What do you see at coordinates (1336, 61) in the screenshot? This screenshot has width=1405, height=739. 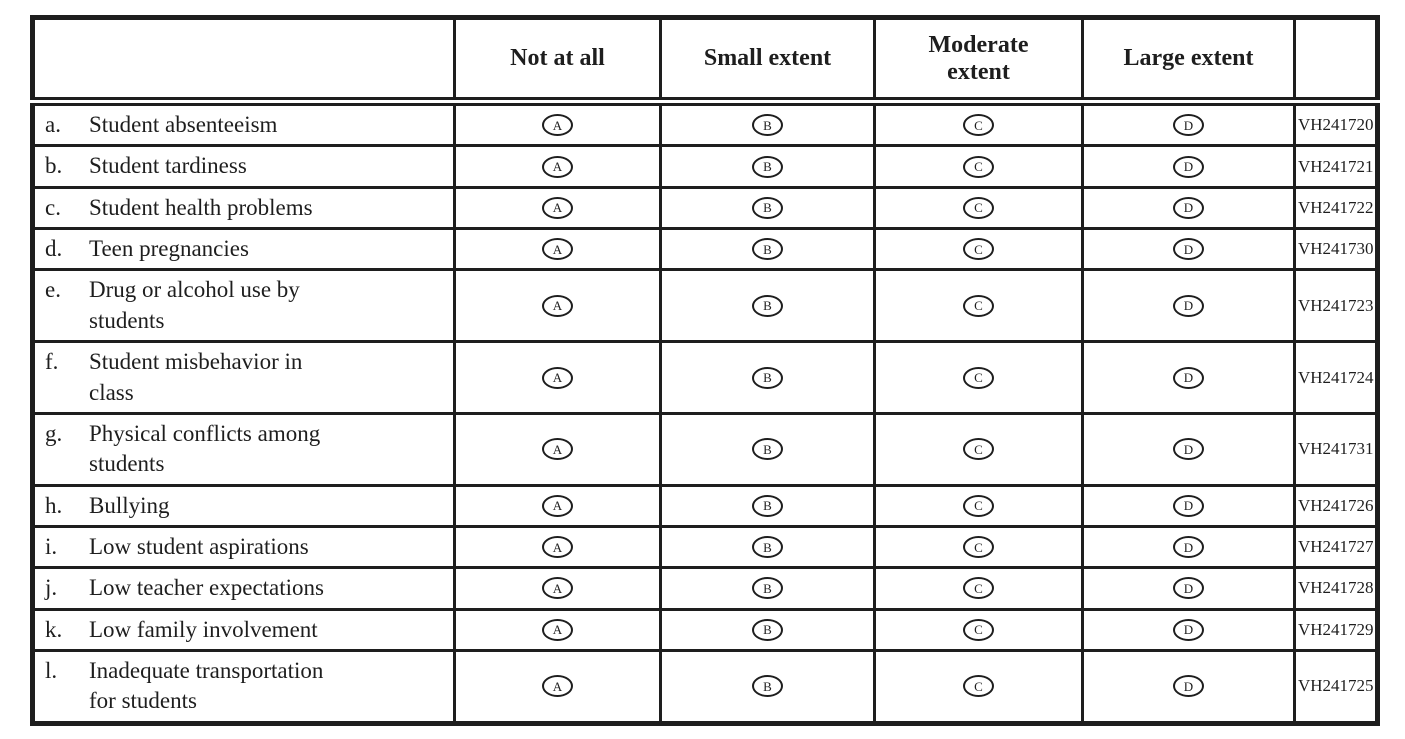 I see `code-column-header` at bounding box center [1336, 61].